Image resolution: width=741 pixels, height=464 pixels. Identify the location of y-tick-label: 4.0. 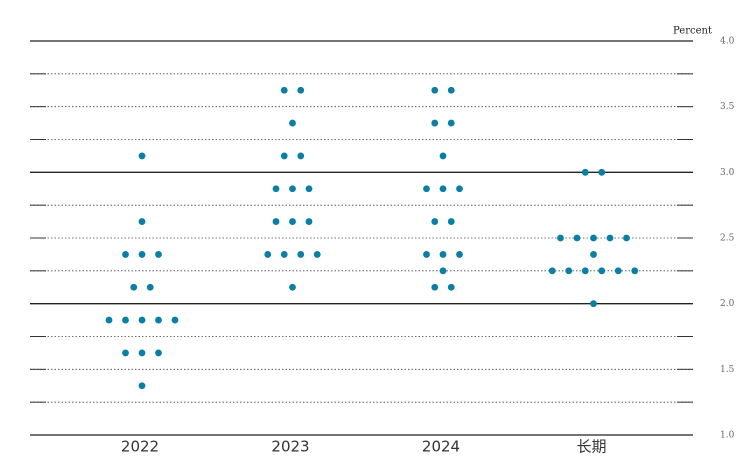
(727, 42).